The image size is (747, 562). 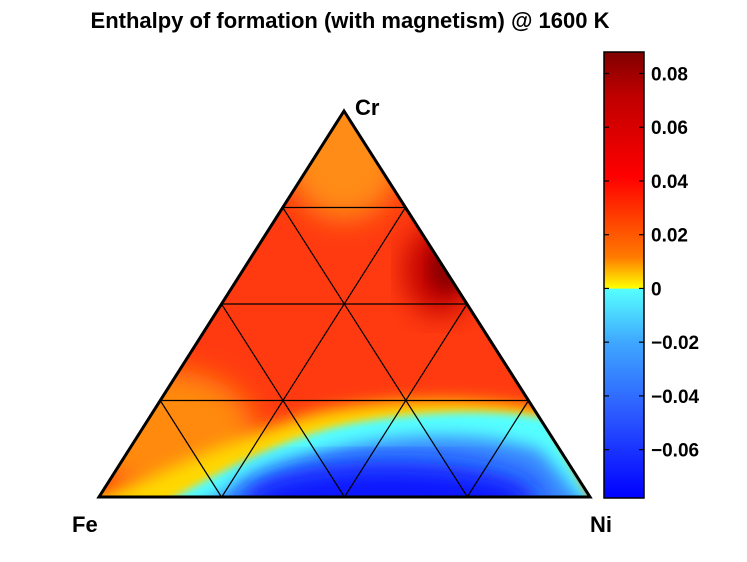 I want to click on colorbar-tick-label: −0.04, so click(x=675, y=397).